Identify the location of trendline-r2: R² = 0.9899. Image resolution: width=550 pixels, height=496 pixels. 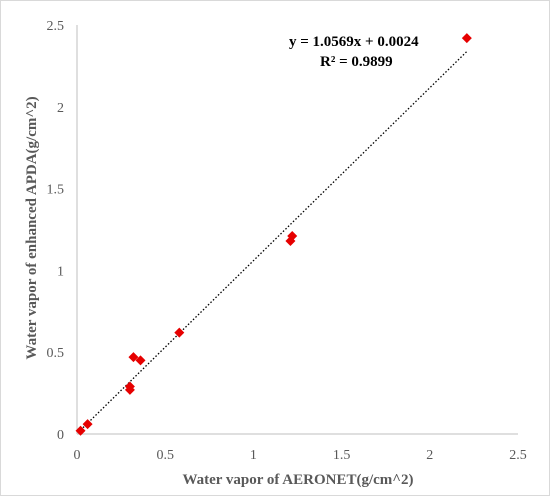
(356, 62).